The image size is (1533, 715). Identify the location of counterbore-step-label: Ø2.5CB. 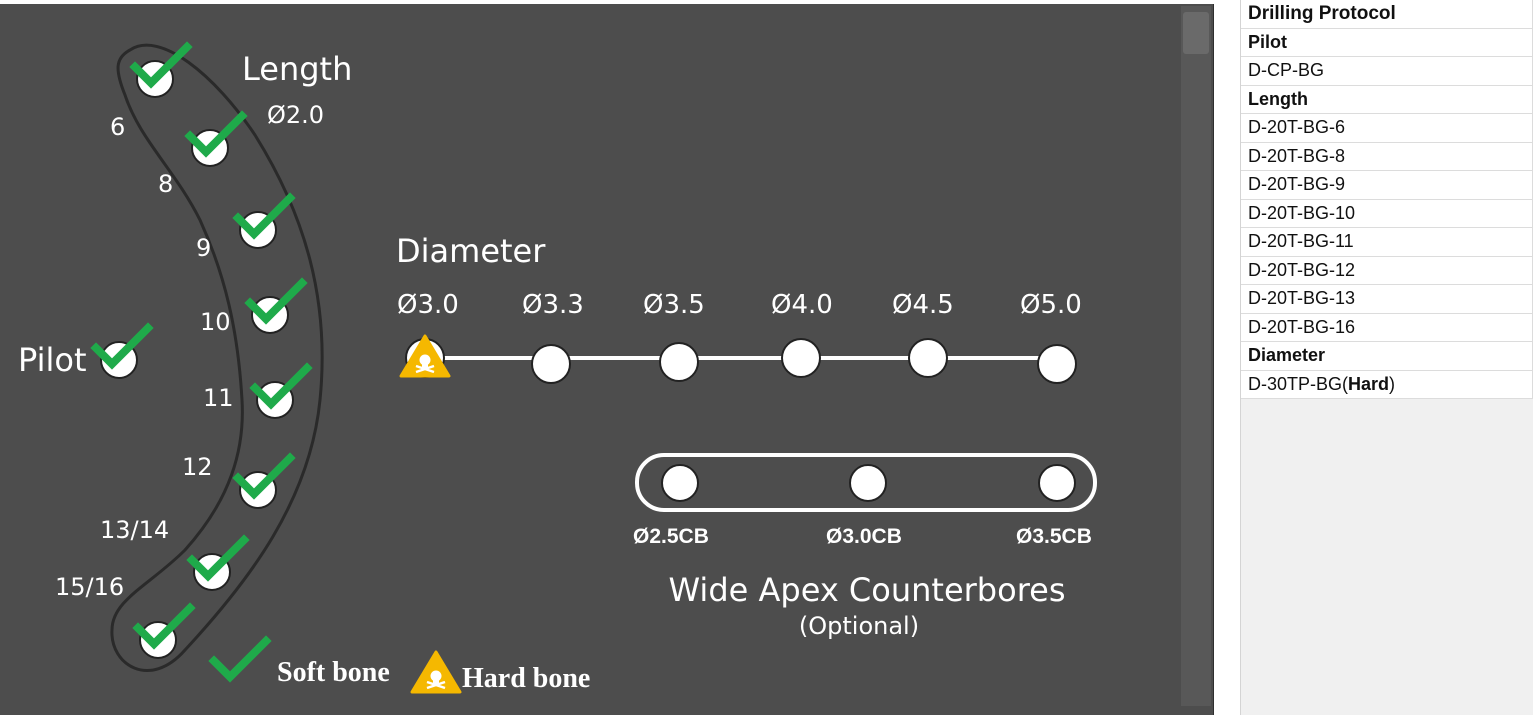
(671, 536).